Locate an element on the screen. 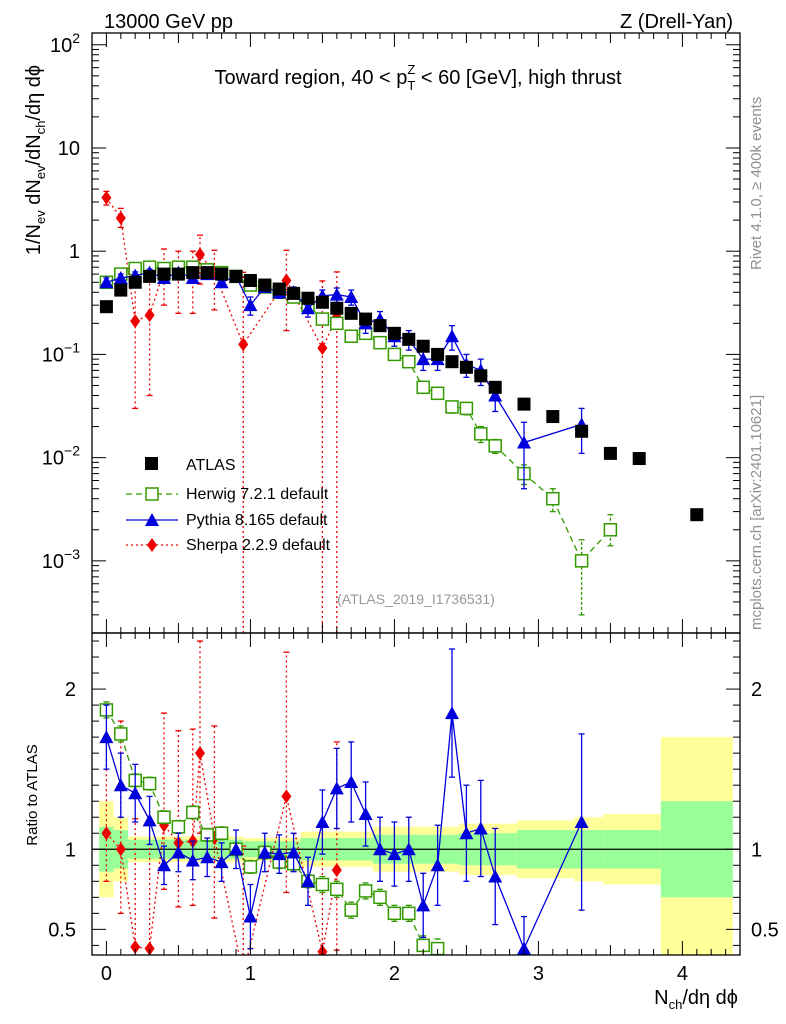  main-y-tick-label: 10 is located at coordinates (69, 149).